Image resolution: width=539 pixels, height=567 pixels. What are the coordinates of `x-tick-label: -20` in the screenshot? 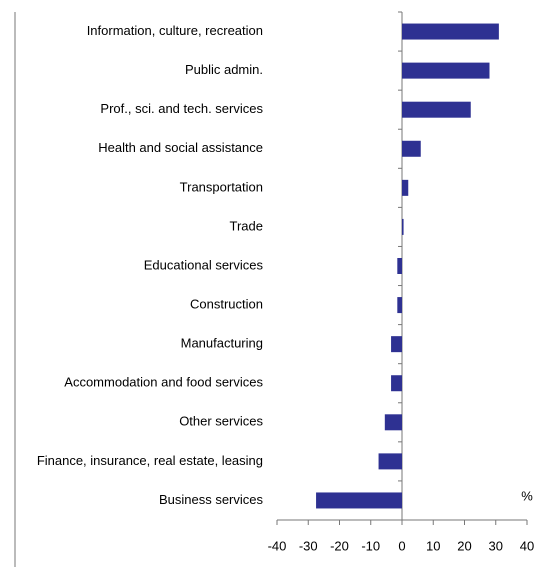 It's located at (339, 545).